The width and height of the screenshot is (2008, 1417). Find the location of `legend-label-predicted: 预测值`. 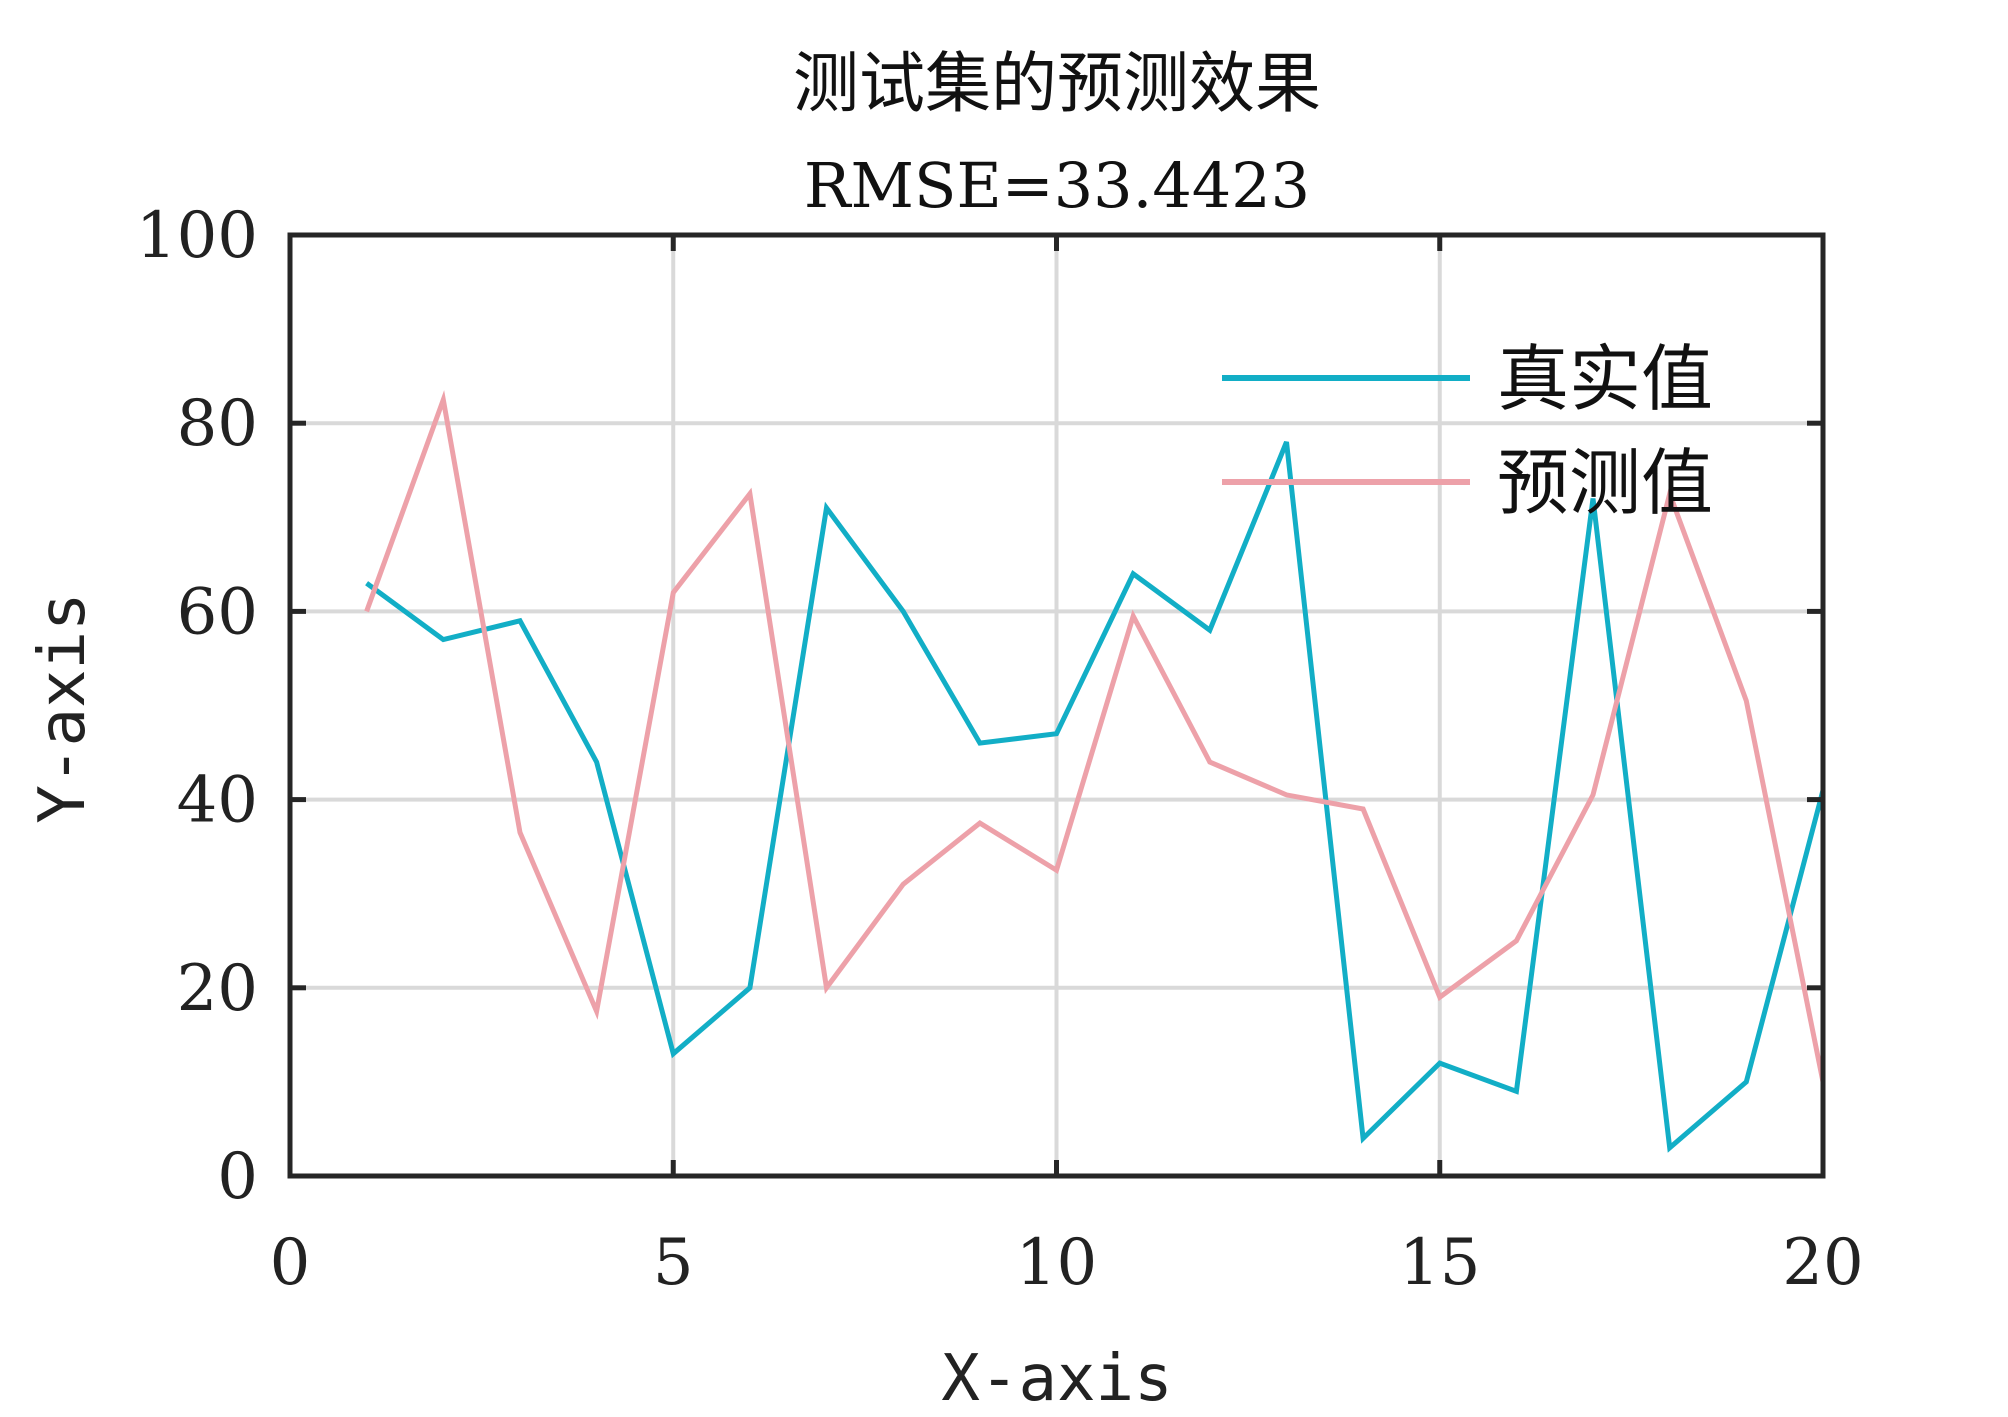

legend-label-predicted: 预测值 is located at coordinates (1605, 483).